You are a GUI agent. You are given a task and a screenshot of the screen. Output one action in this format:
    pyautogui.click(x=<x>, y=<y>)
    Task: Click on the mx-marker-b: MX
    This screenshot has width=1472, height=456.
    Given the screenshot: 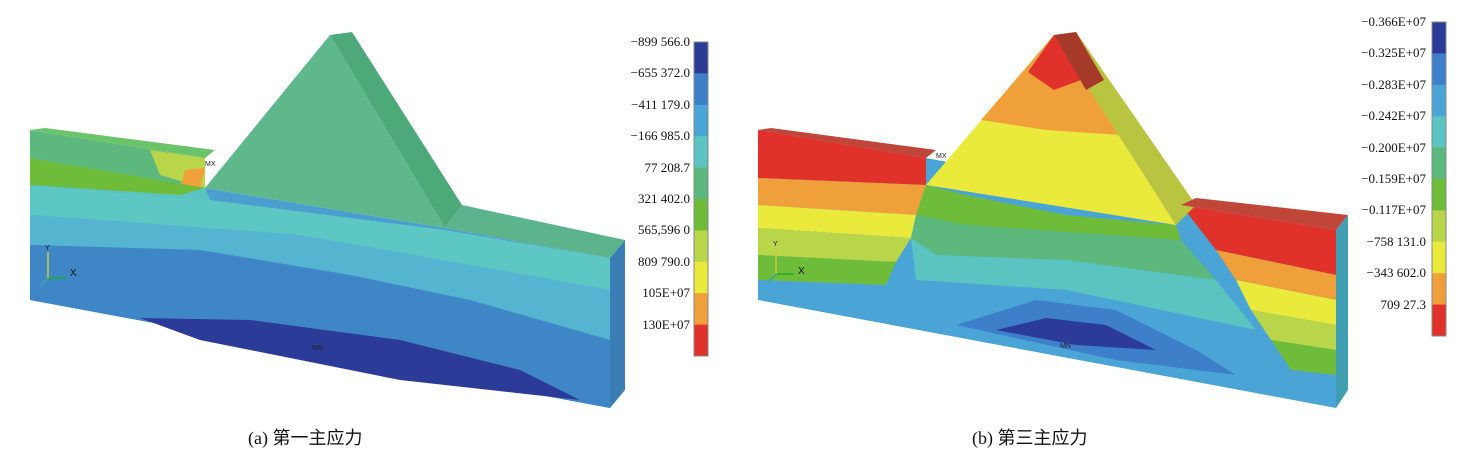 What is the action you would take?
    pyautogui.click(x=941, y=156)
    